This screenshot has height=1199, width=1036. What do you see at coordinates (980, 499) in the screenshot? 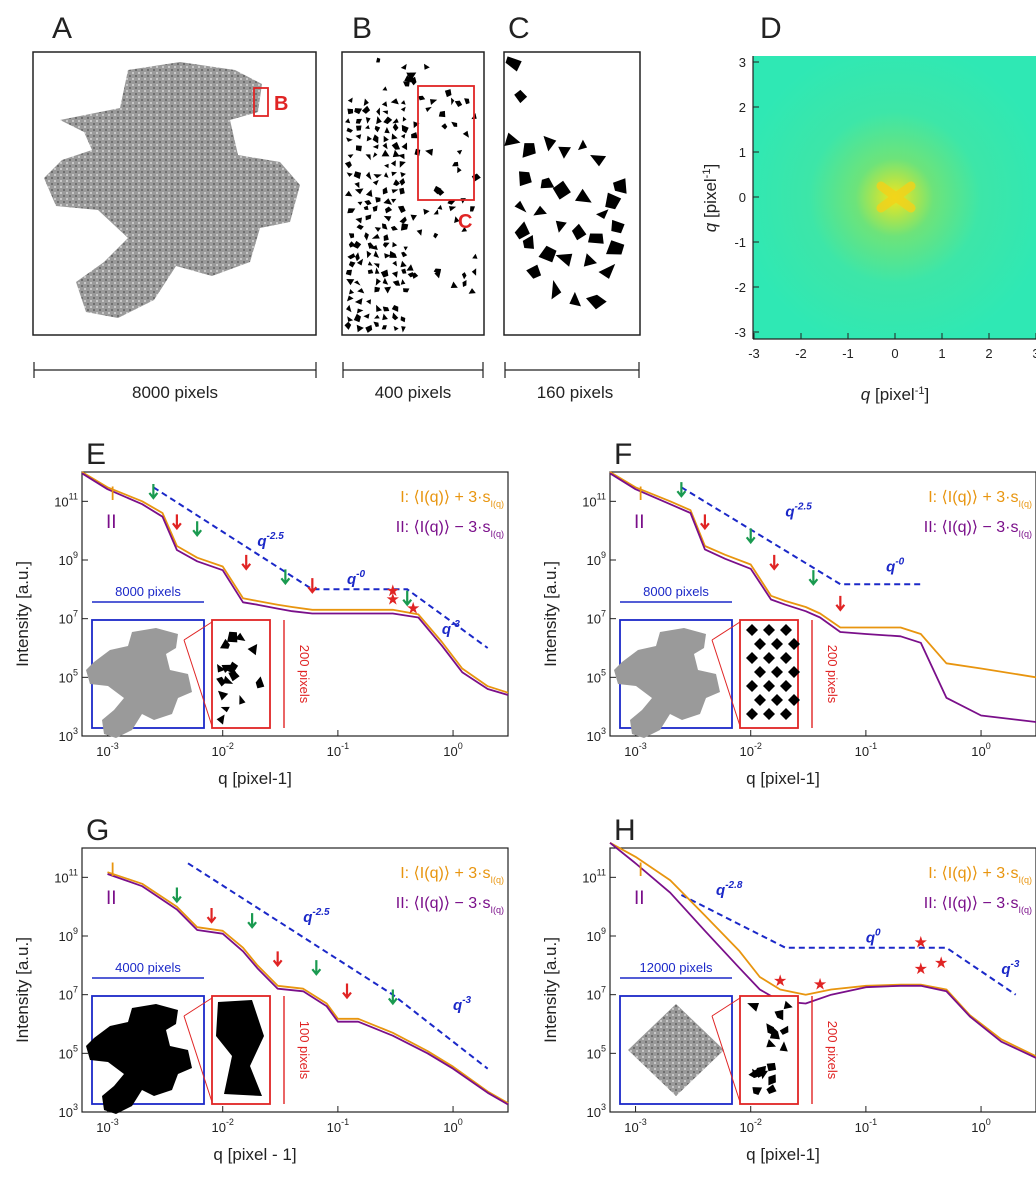
I see `legend-entry-i: I: ⟨I(q)⟩ + 3·sI(q)` at bounding box center [980, 499].